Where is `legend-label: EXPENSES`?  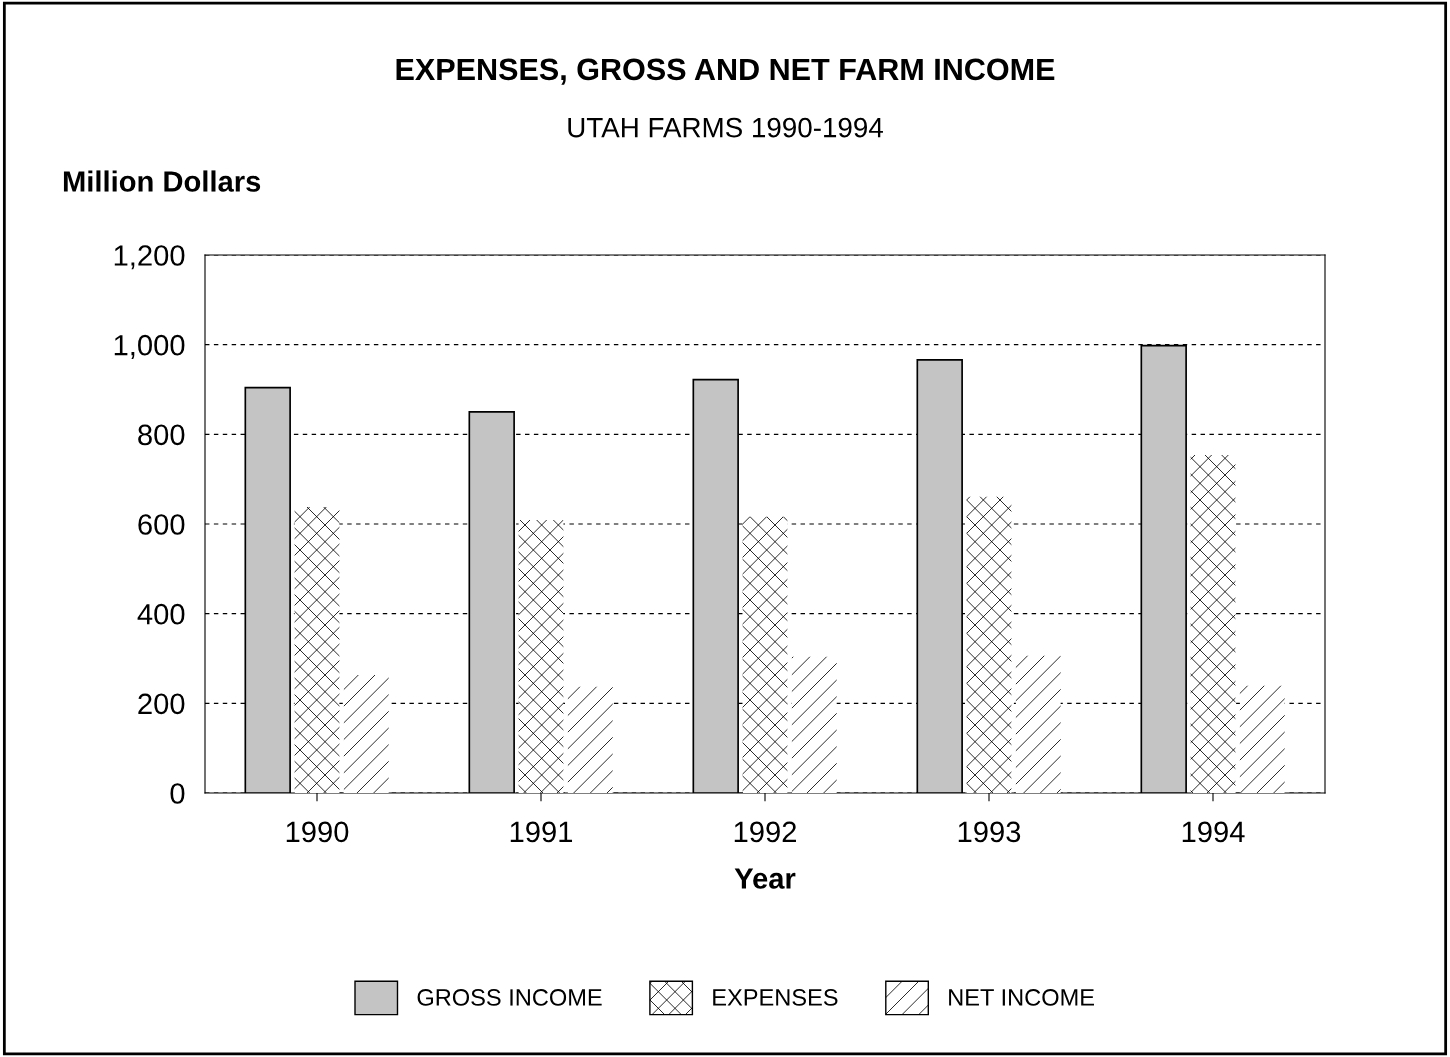 legend-label: EXPENSES is located at coordinates (775, 997).